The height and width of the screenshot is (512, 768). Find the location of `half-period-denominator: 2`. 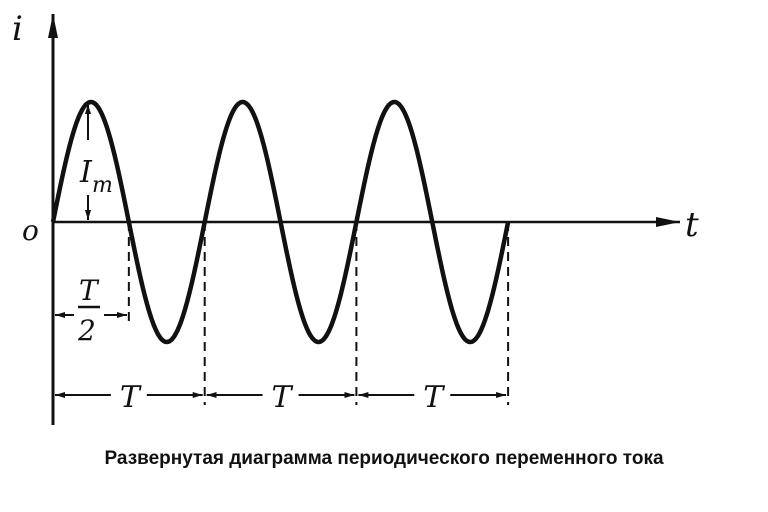

half-period-denominator: 2 is located at coordinates (86, 330).